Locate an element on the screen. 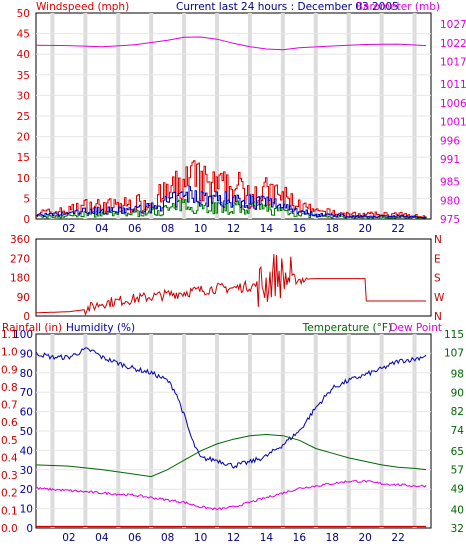 The image size is (466, 560). temperature-line is located at coordinates (231, 455).